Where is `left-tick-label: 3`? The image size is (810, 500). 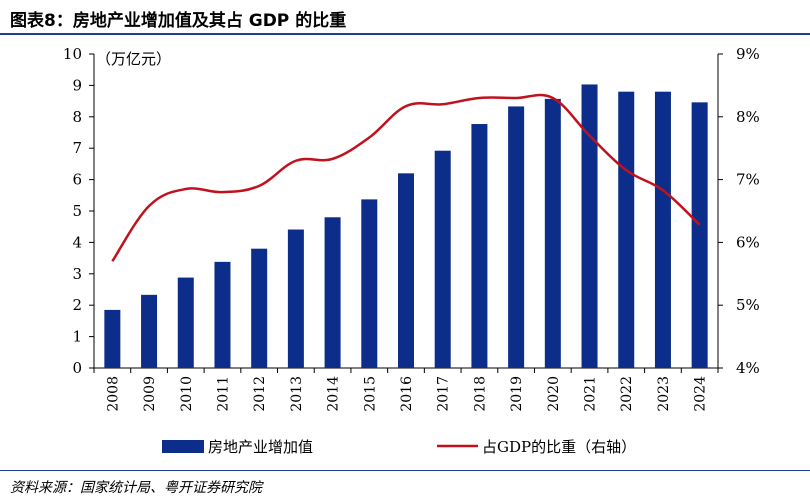 left-tick-label: 3 is located at coordinates (77, 274).